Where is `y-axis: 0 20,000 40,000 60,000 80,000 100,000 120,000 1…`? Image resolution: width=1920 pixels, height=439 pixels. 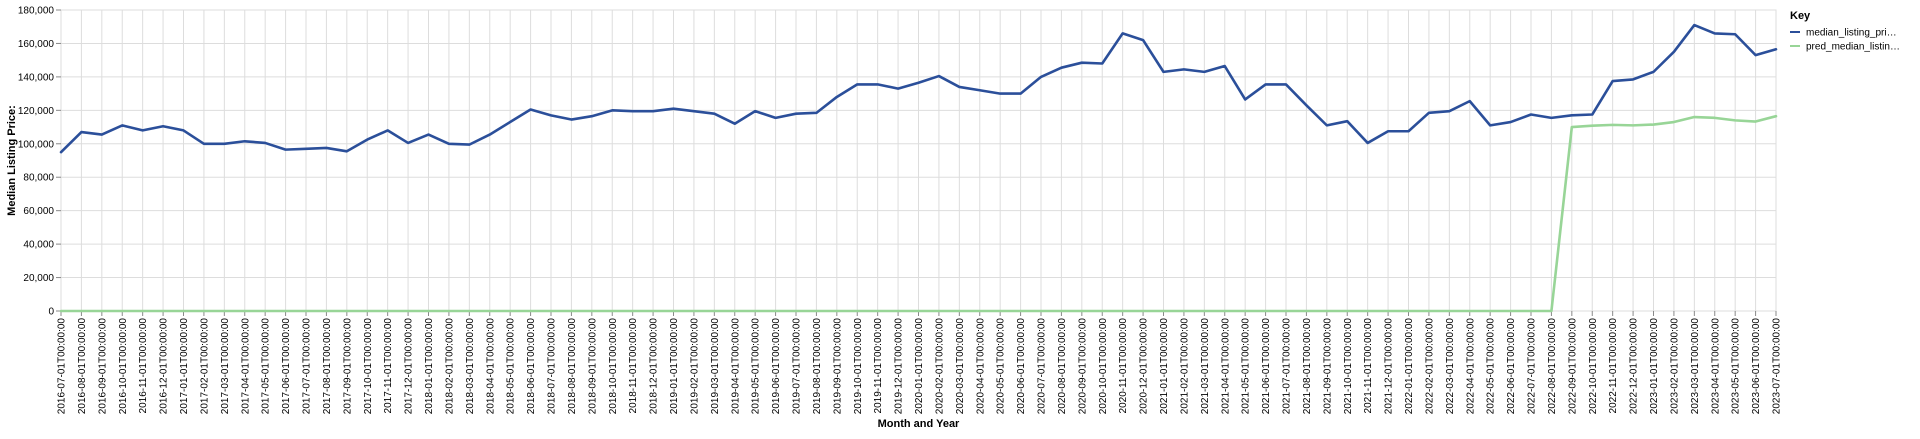 y-axis: 0 20,000 40,000 60,000 80,000 100,000 120,000 1… is located at coordinates (39, 162).